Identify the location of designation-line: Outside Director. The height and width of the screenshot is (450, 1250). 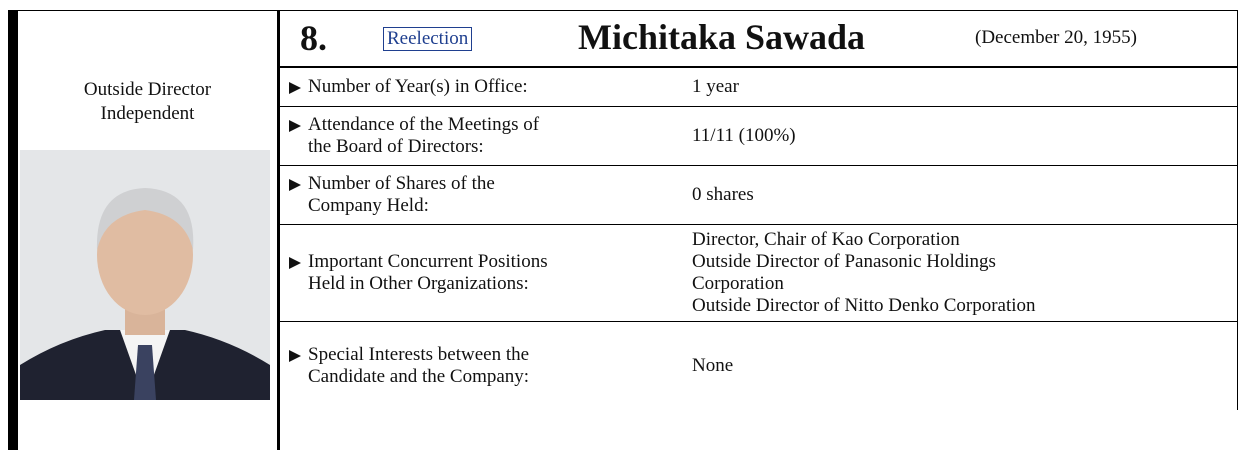
(147, 89).